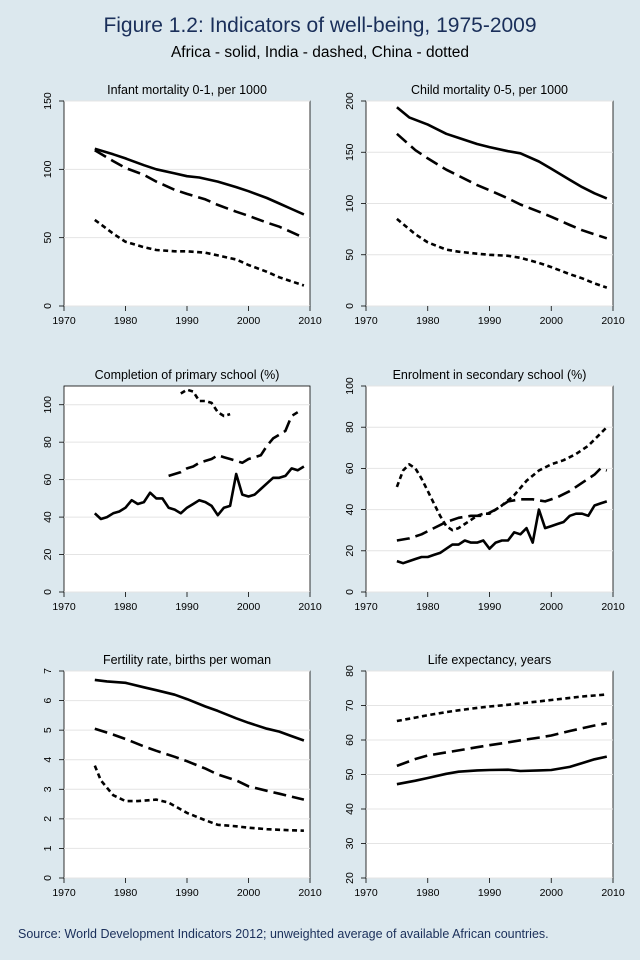  Describe the element at coordinates (48, 671) in the screenshot. I see `y-tick-label: 7` at that location.